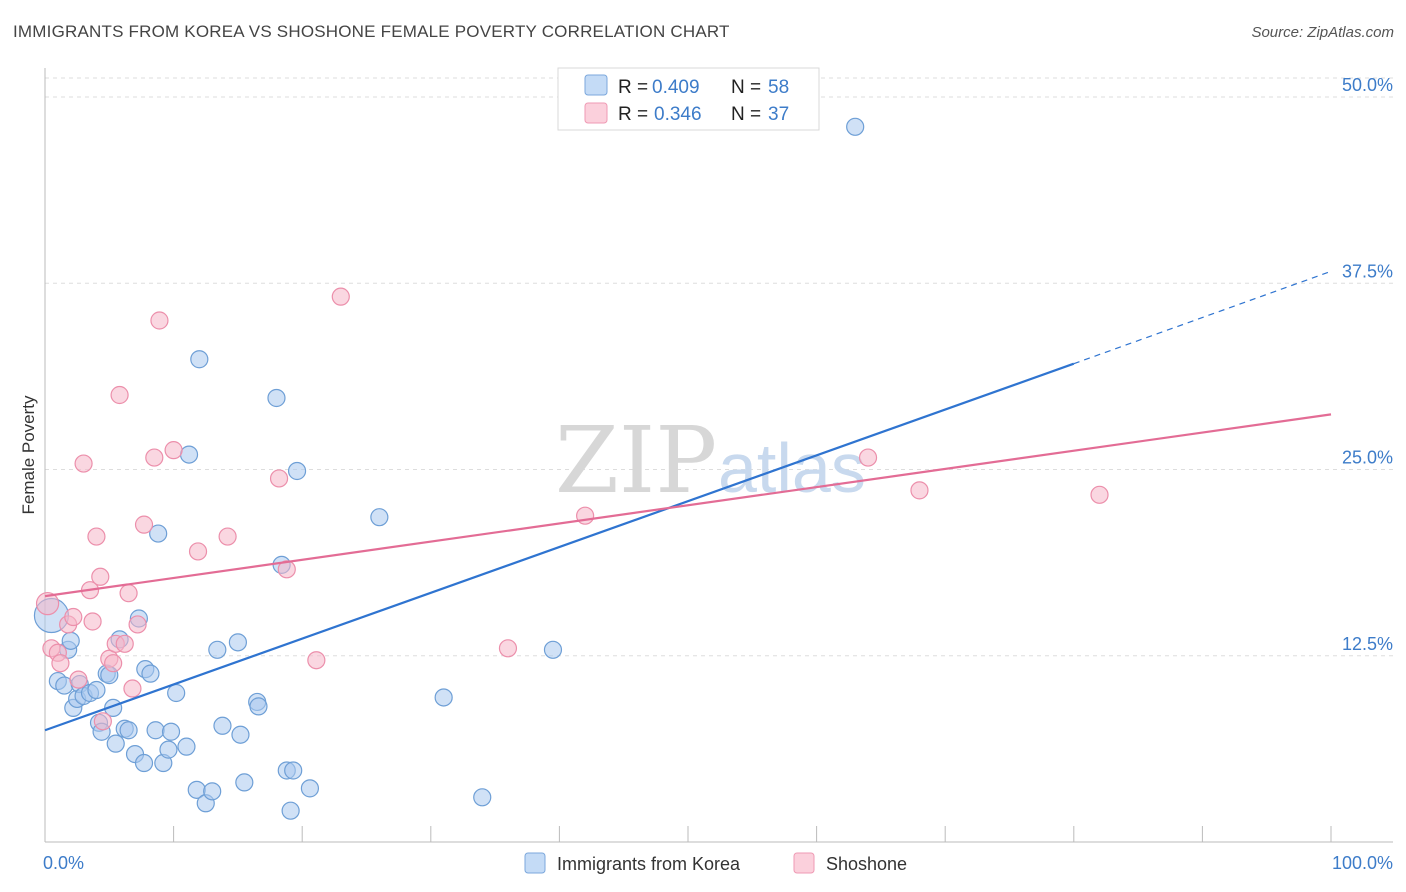  What do you see at coordinates (1367, 458) in the screenshot?
I see `y-tick-label: 25.0%` at bounding box center [1367, 458].